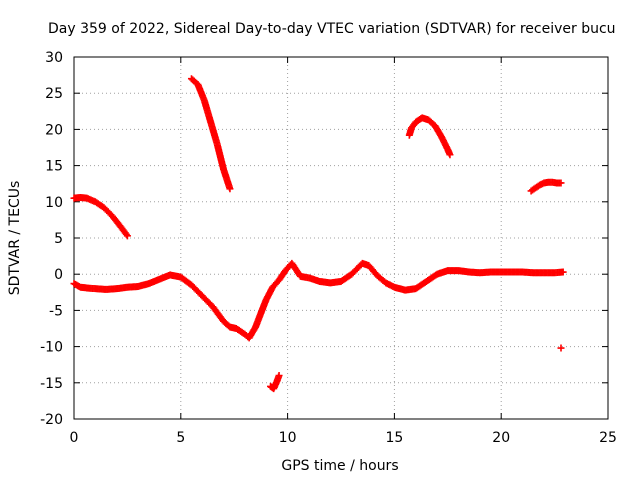 The width and height of the screenshot is (640, 480). I want to click on x-tick-label: 15, so click(394, 438).